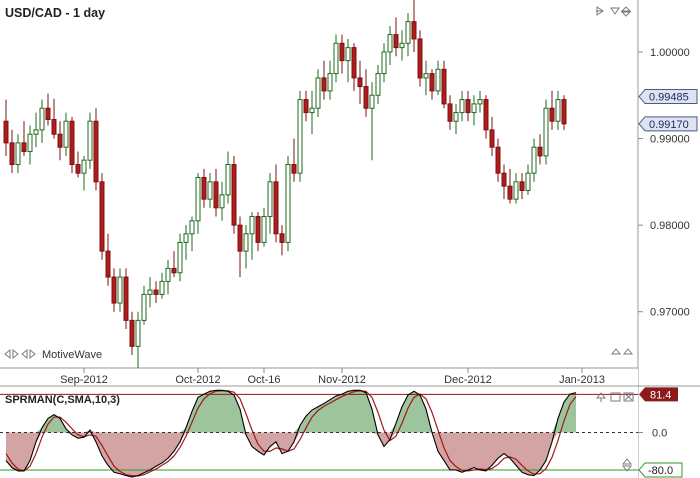  What do you see at coordinates (628, 397) in the screenshot?
I see `close-icon` at bounding box center [628, 397].